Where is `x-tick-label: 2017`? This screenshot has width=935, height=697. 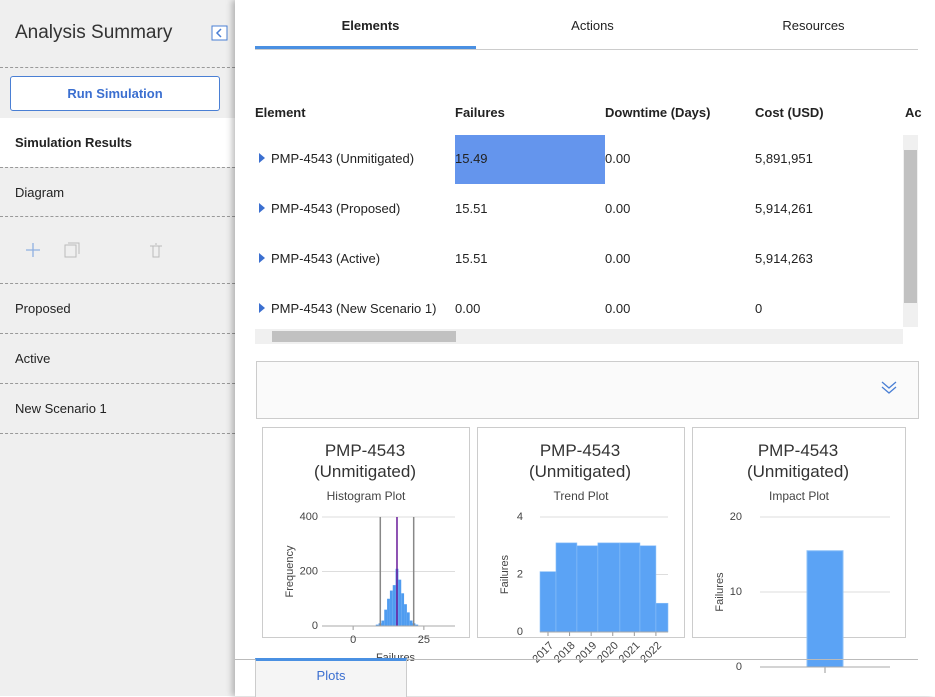 x-tick-label: 2017 is located at coordinates (543, 653).